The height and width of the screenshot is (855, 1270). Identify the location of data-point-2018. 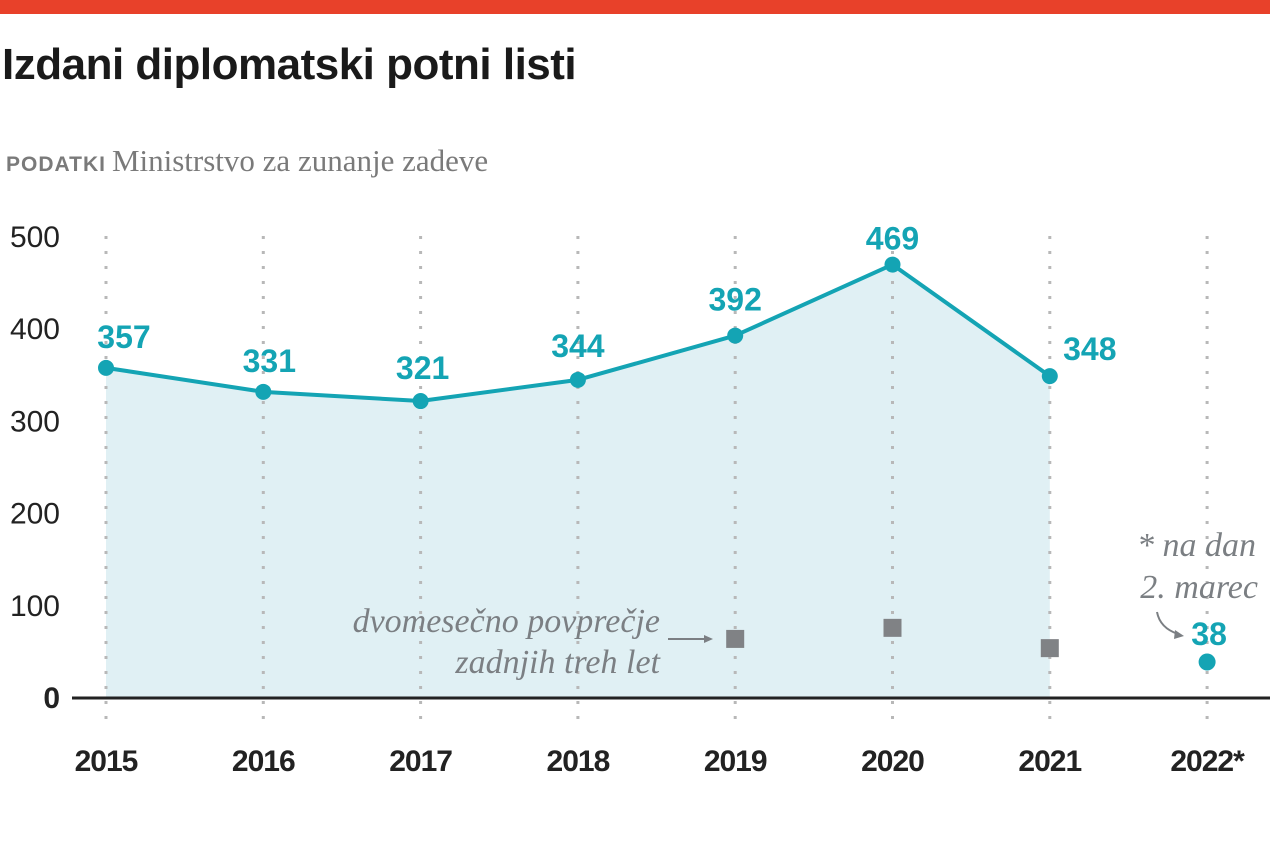
(577, 379).